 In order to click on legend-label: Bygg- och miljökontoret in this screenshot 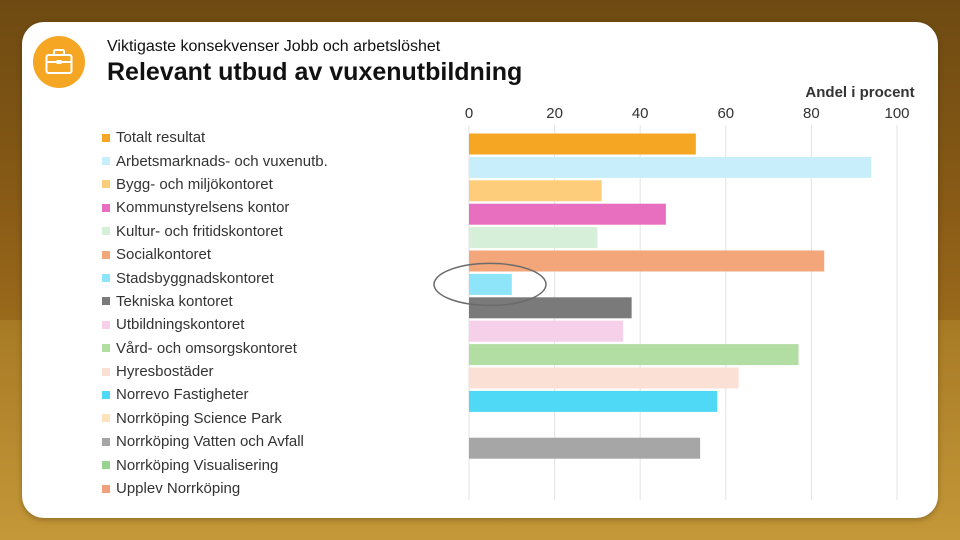, I will do `click(194, 184)`.